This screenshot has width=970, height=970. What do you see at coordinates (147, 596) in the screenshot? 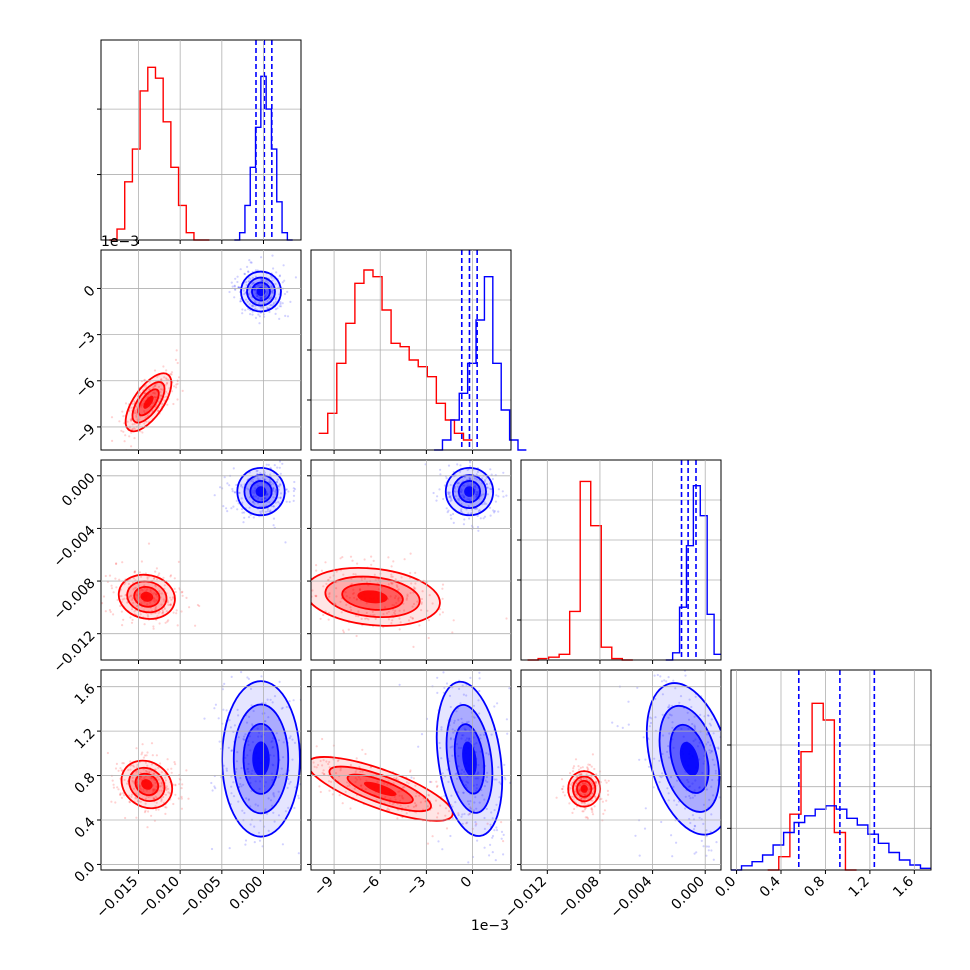
I see `red-contour-line` at bounding box center [147, 596].